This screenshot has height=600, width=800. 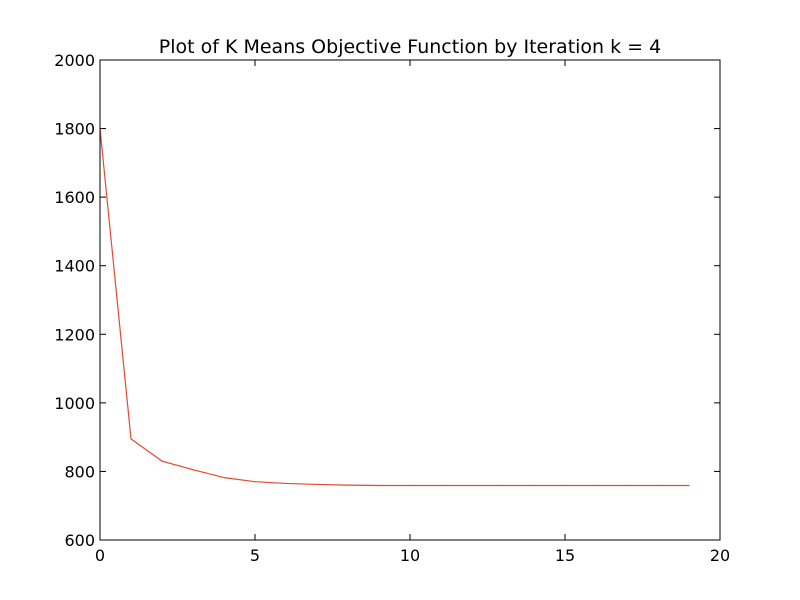 I want to click on y-tick-label: 1800, so click(x=74, y=129).